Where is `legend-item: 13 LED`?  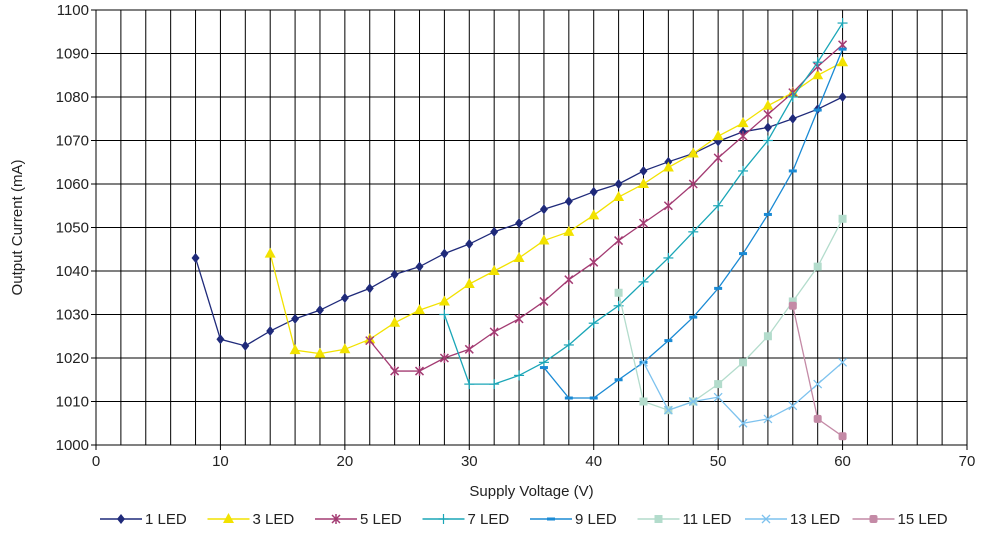 legend-item: 13 LED is located at coordinates (792, 519).